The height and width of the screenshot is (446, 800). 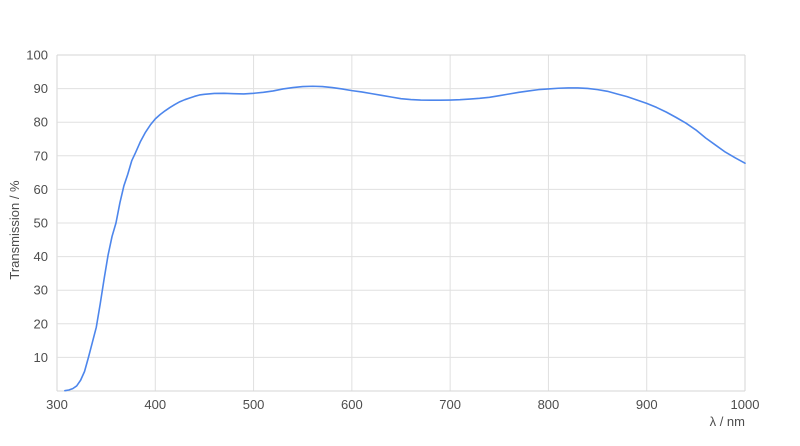 What do you see at coordinates (41, 290) in the screenshot?
I see `y-tick-label: 30` at bounding box center [41, 290].